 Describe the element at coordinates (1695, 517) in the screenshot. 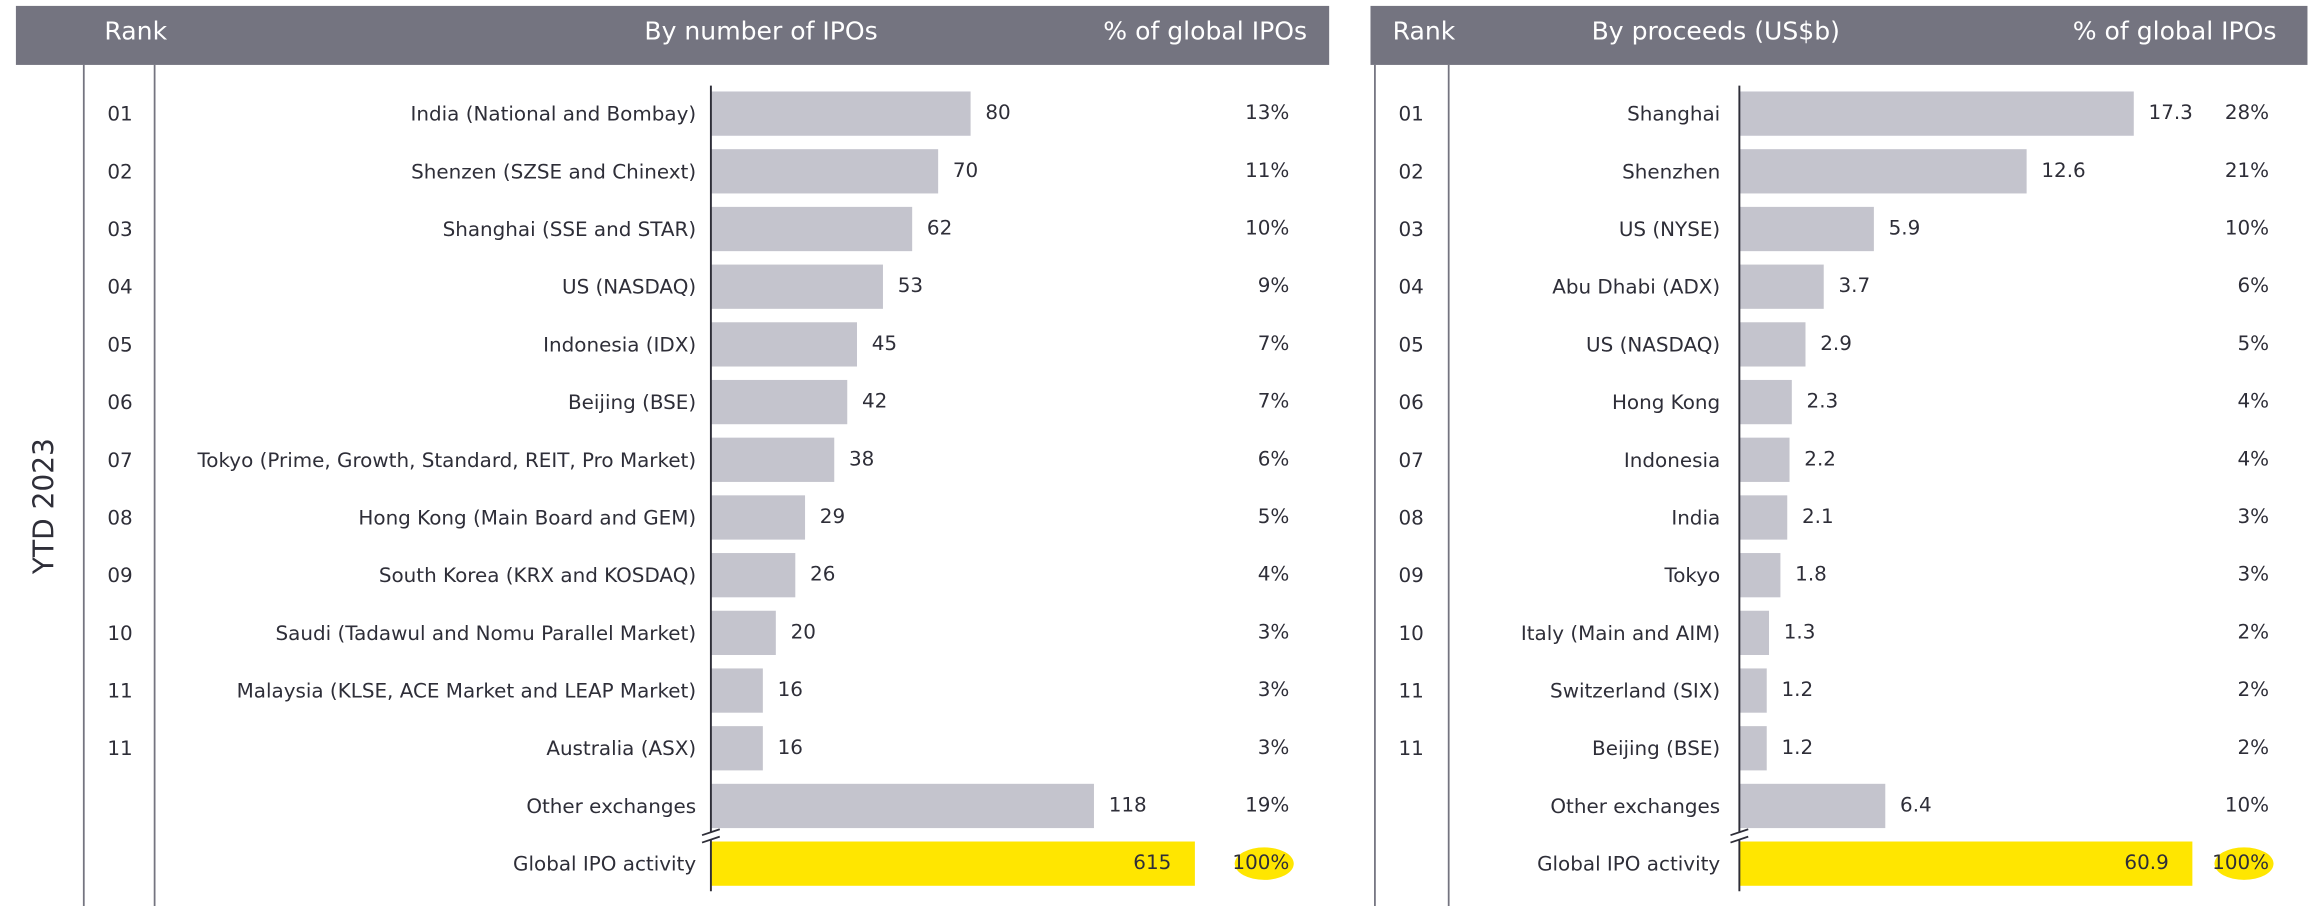

I see `category-label: India` at that location.